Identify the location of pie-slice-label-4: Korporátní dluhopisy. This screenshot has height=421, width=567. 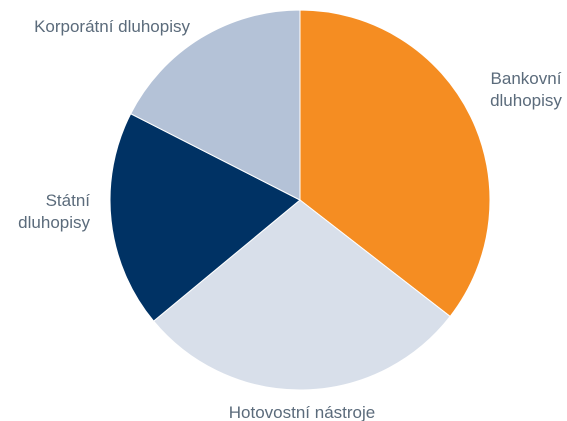
(112, 26).